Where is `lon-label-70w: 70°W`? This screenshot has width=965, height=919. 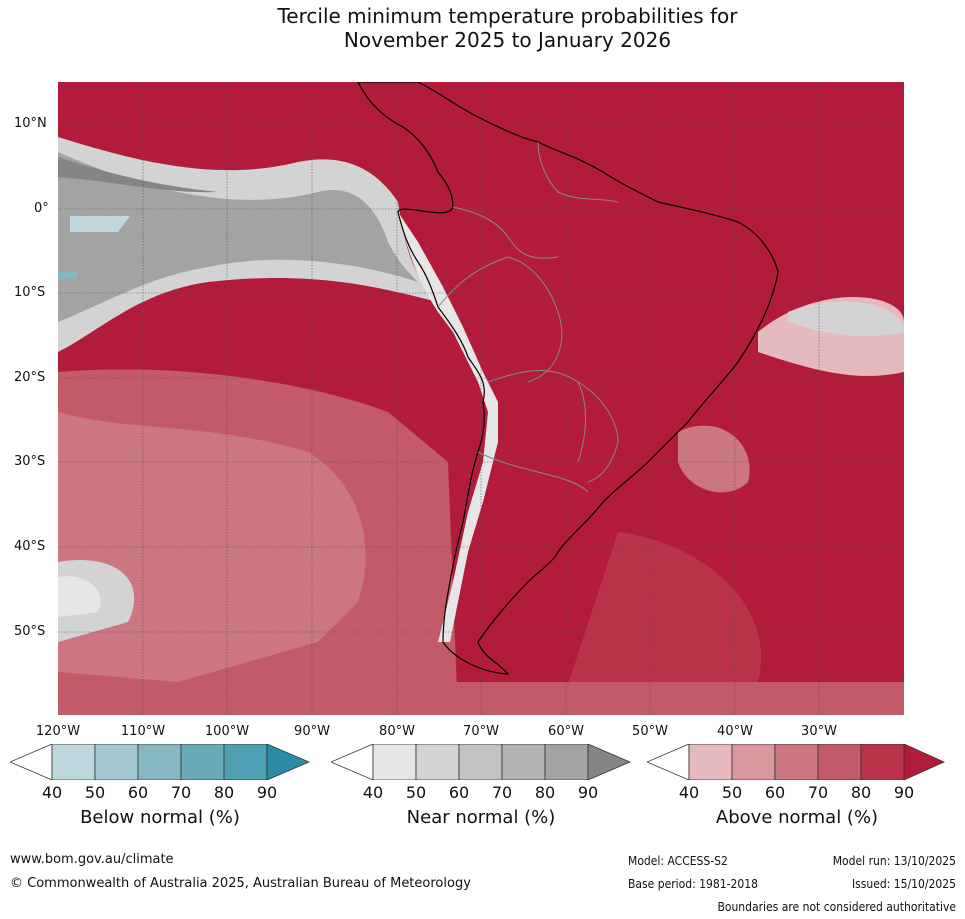 lon-label-70w: 70°W is located at coordinates (481, 731).